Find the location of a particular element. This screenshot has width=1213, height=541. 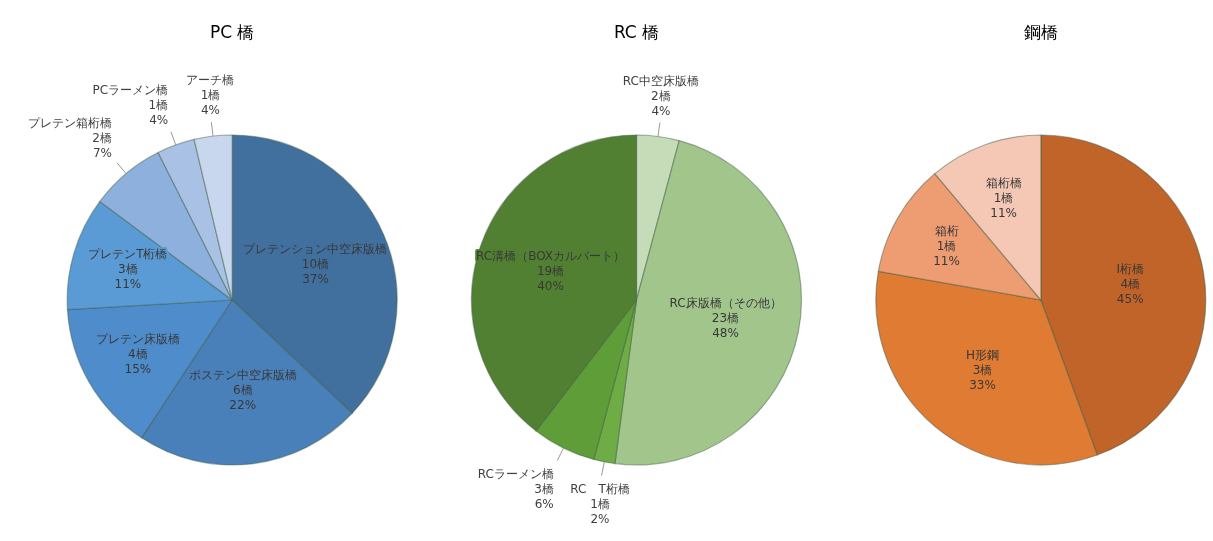

chart-title: RC 橋 is located at coordinates (636, 32).